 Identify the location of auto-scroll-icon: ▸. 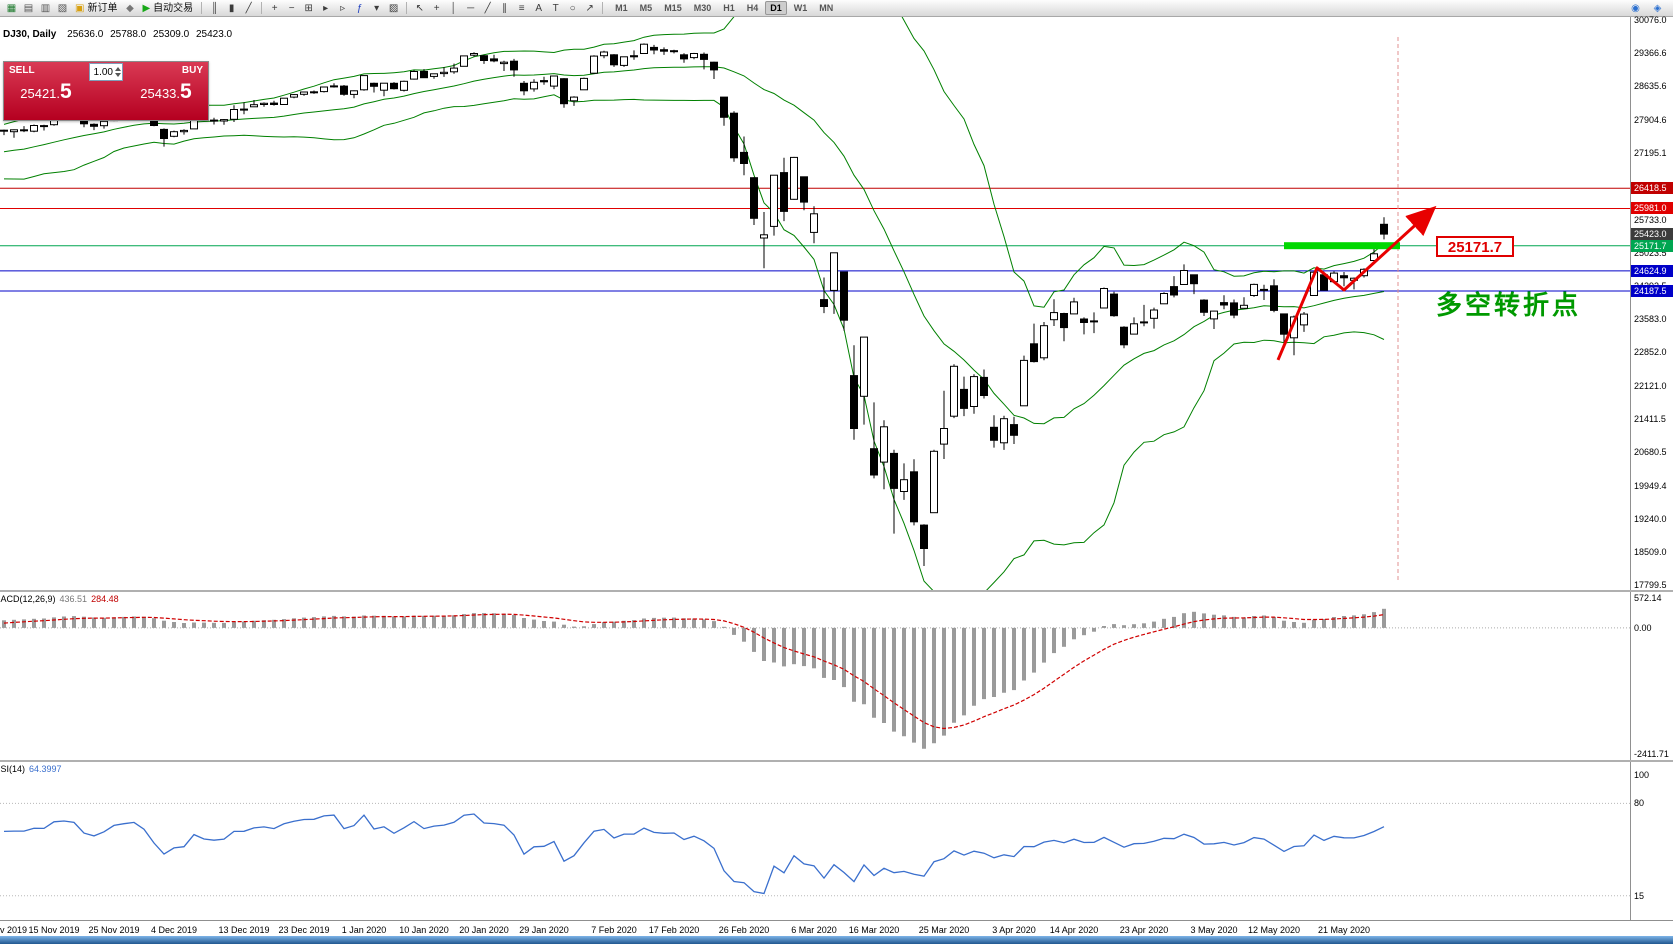
(325, 8).